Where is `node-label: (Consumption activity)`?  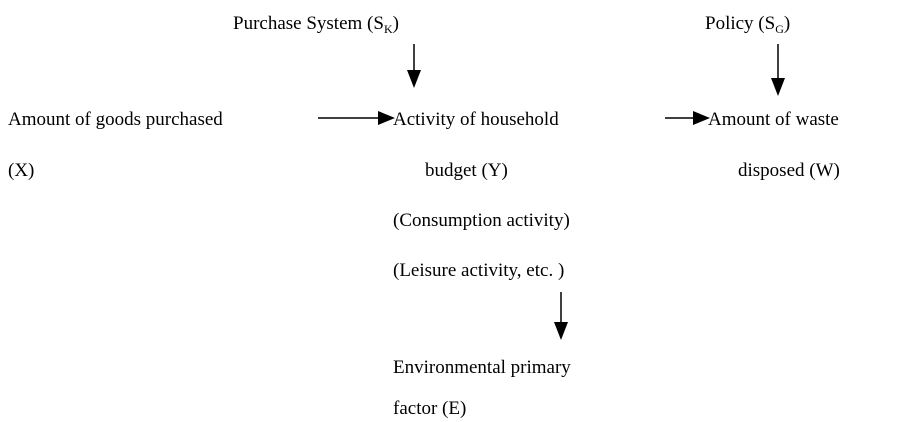 node-label: (Consumption activity) is located at coordinates (481, 220).